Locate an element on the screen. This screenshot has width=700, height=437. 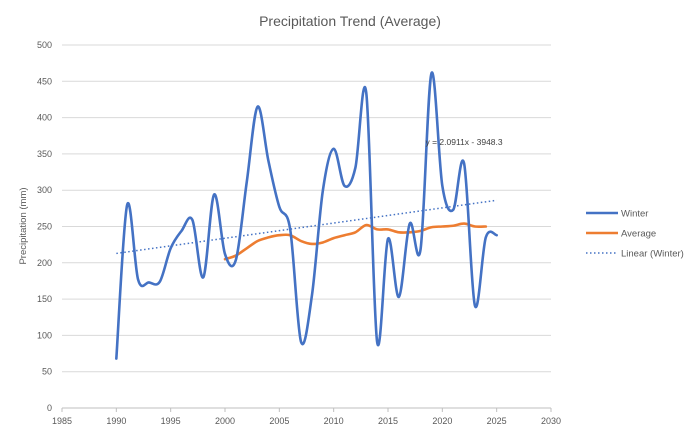
x-tick-2030: 2030 is located at coordinates (551, 421).